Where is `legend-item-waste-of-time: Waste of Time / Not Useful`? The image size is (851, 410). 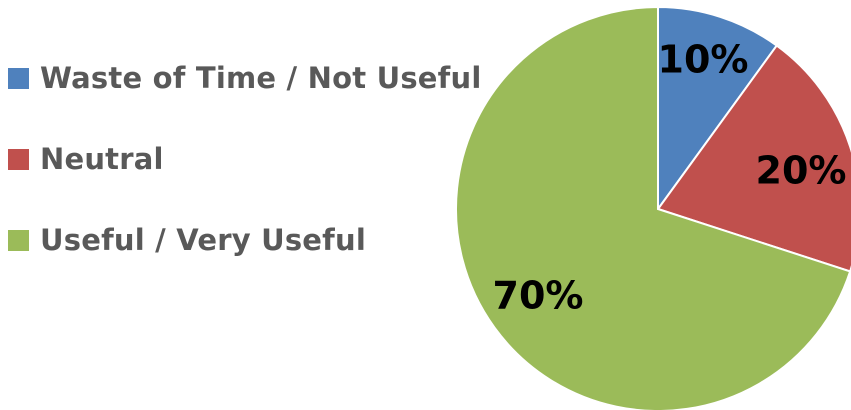
legend-item-waste-of-time: Waste of Time / Not Useful is located at coordinates (244, 78).